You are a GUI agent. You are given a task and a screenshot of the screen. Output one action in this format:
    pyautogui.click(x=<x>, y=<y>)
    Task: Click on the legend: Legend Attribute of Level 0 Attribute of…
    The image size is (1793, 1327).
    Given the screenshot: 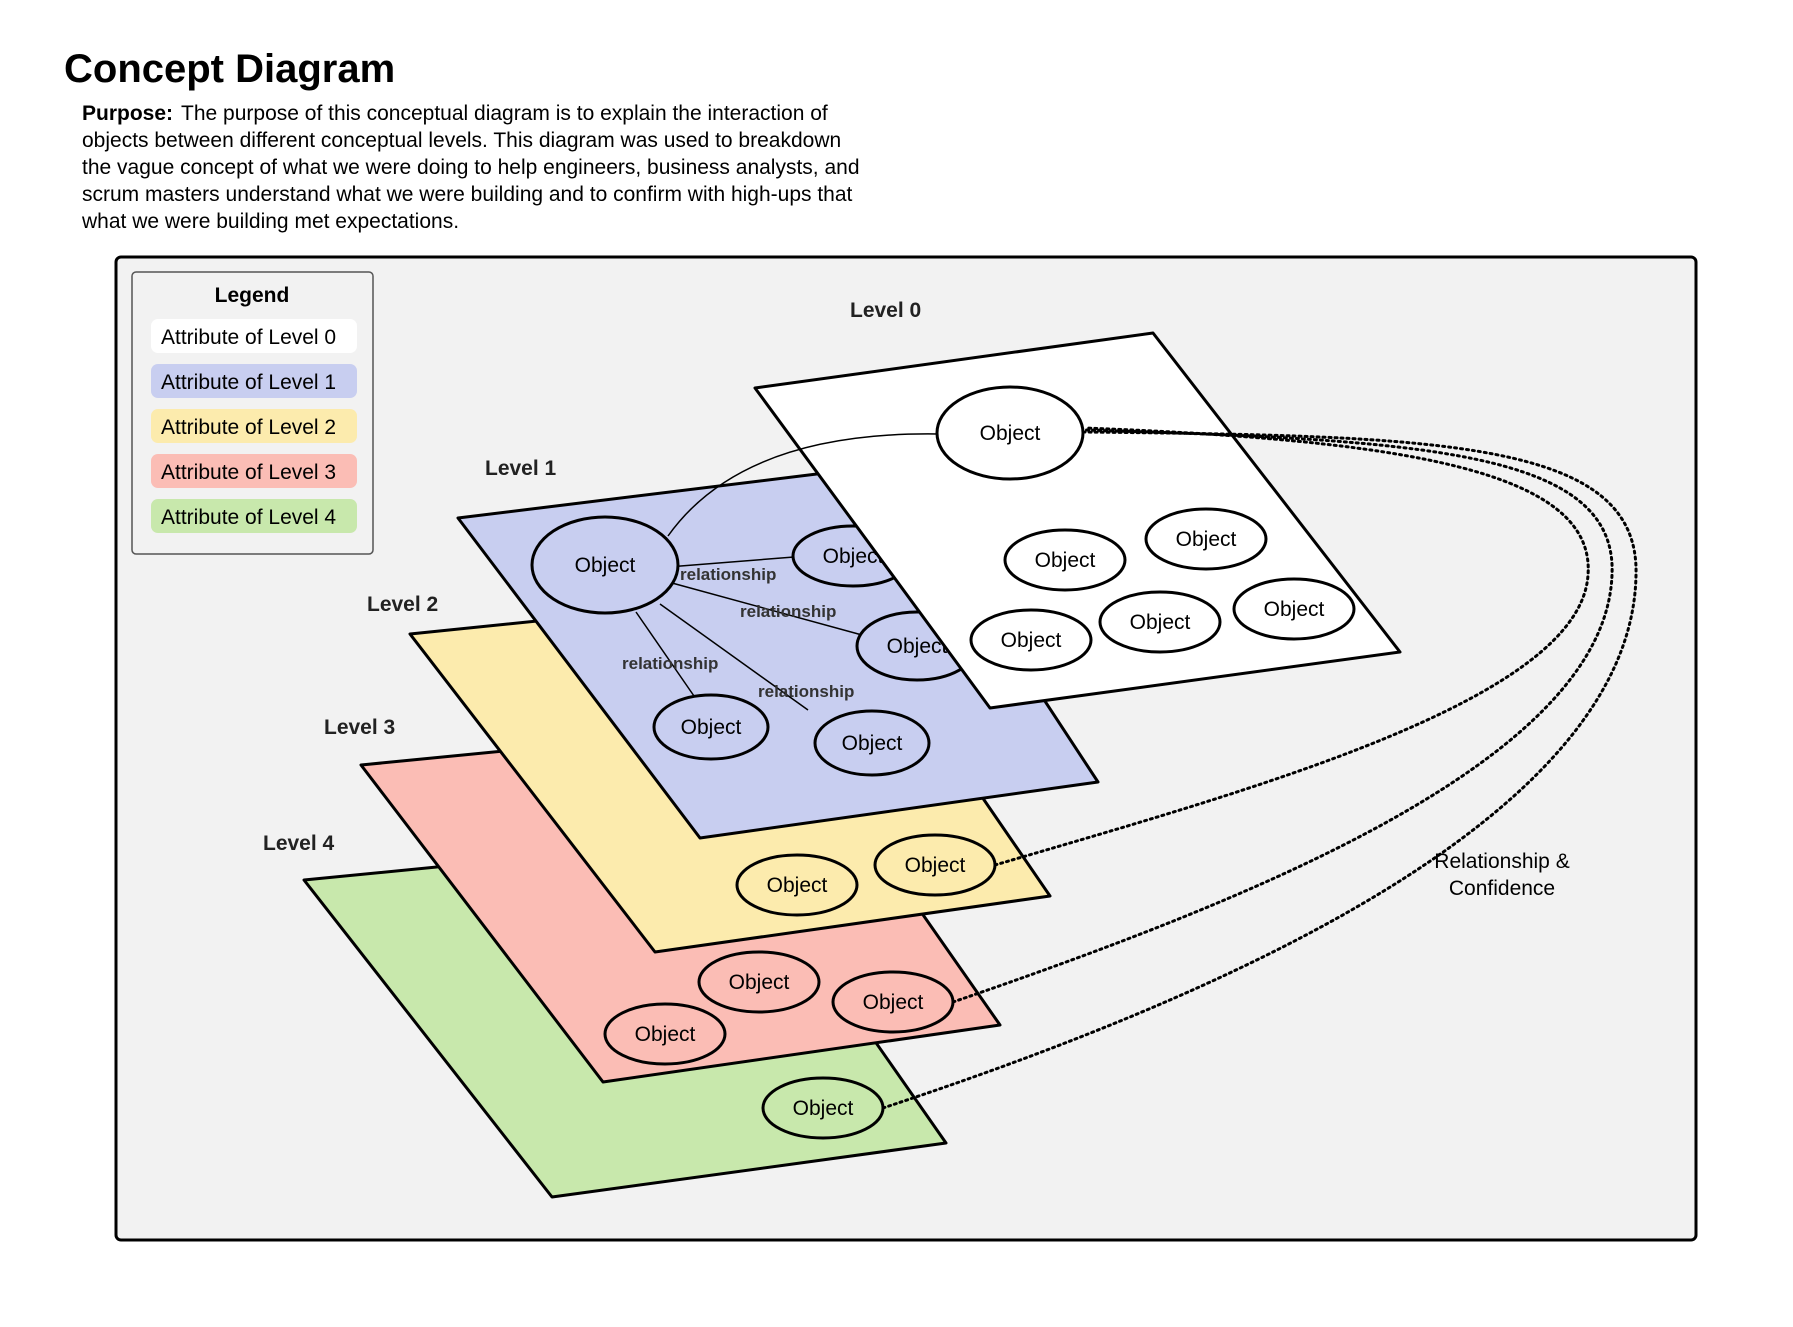 What is the action you would take?
    pyautogui.click(x=252, y=413)
    